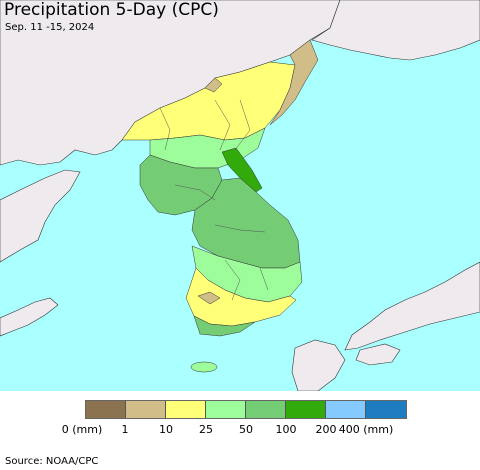  Describe the element at coordinates (52, 461) in the screenshot. I see `source-credit: Source: NOAA/CPC` at that location.